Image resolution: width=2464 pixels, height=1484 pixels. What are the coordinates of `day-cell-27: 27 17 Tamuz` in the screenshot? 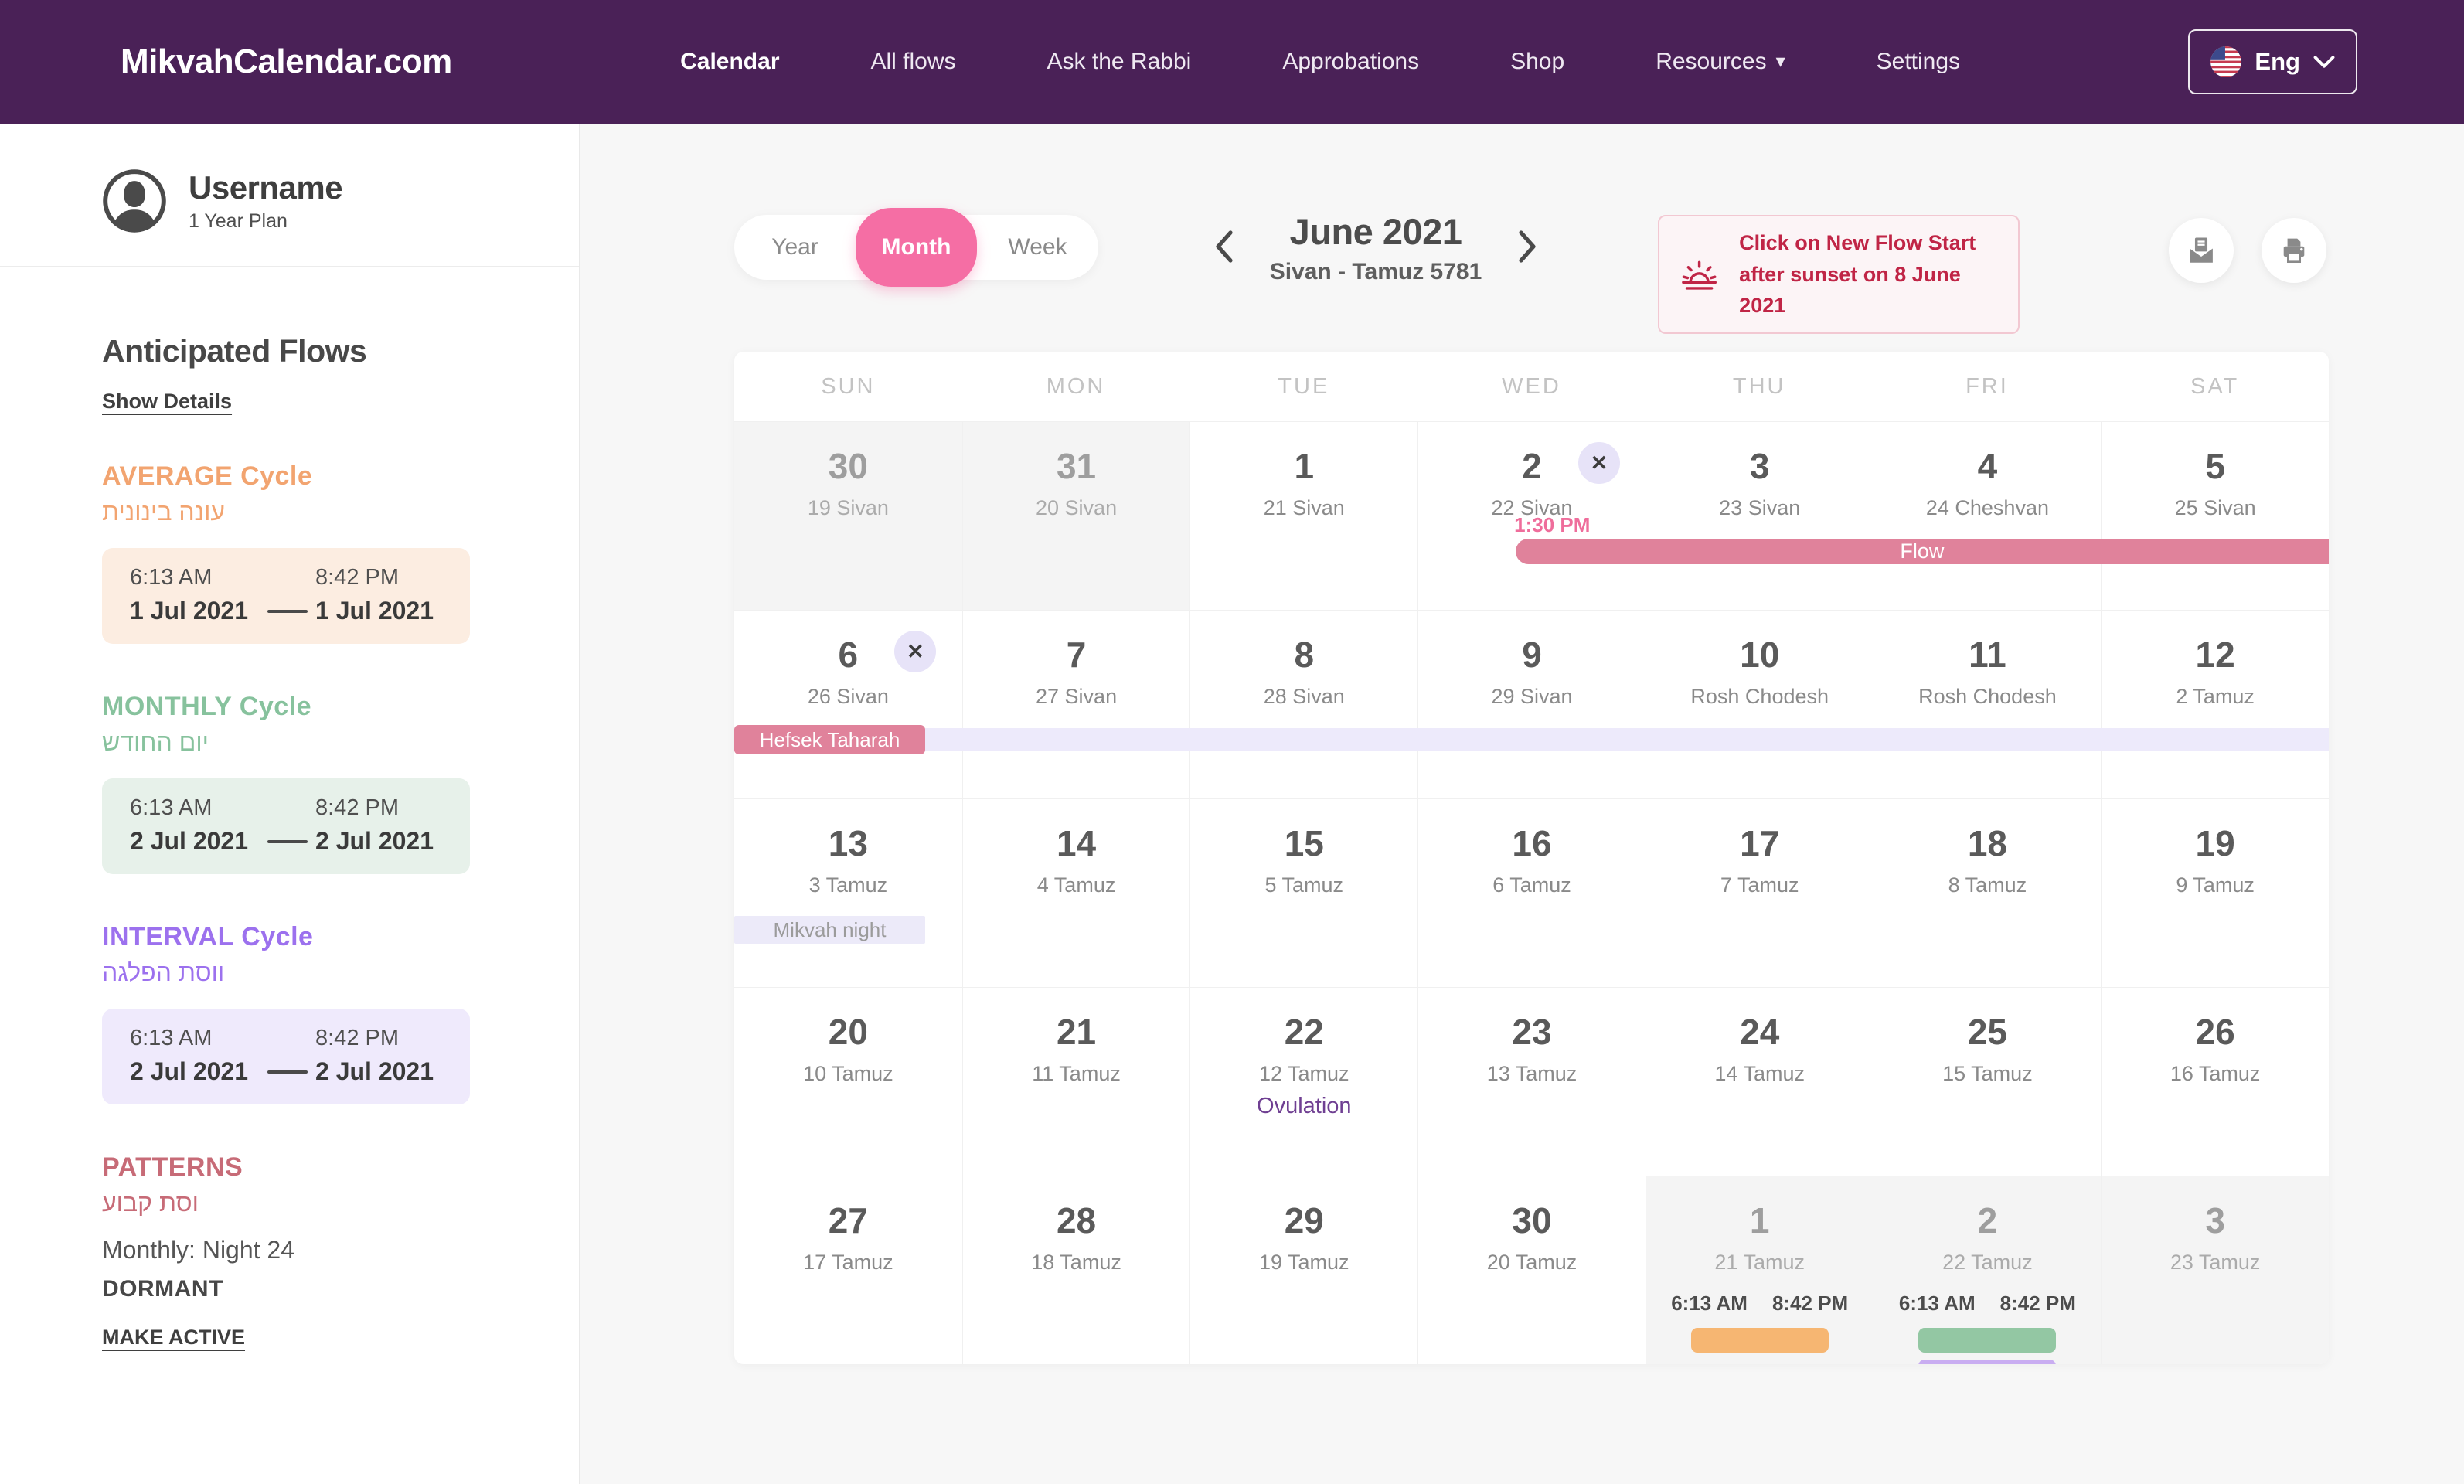 It's located at (848, 1270).